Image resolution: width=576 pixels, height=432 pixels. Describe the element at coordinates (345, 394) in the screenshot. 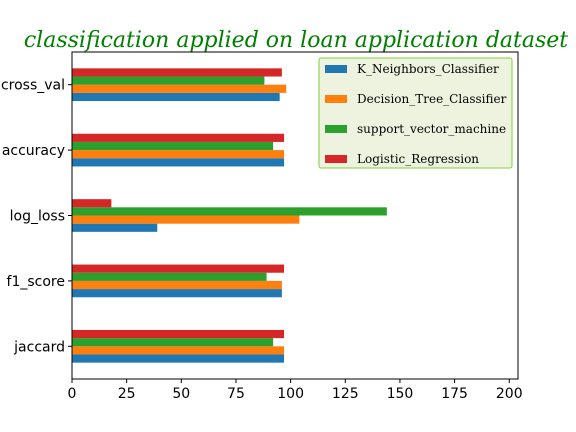

I see `xtick-label-125: 125` at that location.